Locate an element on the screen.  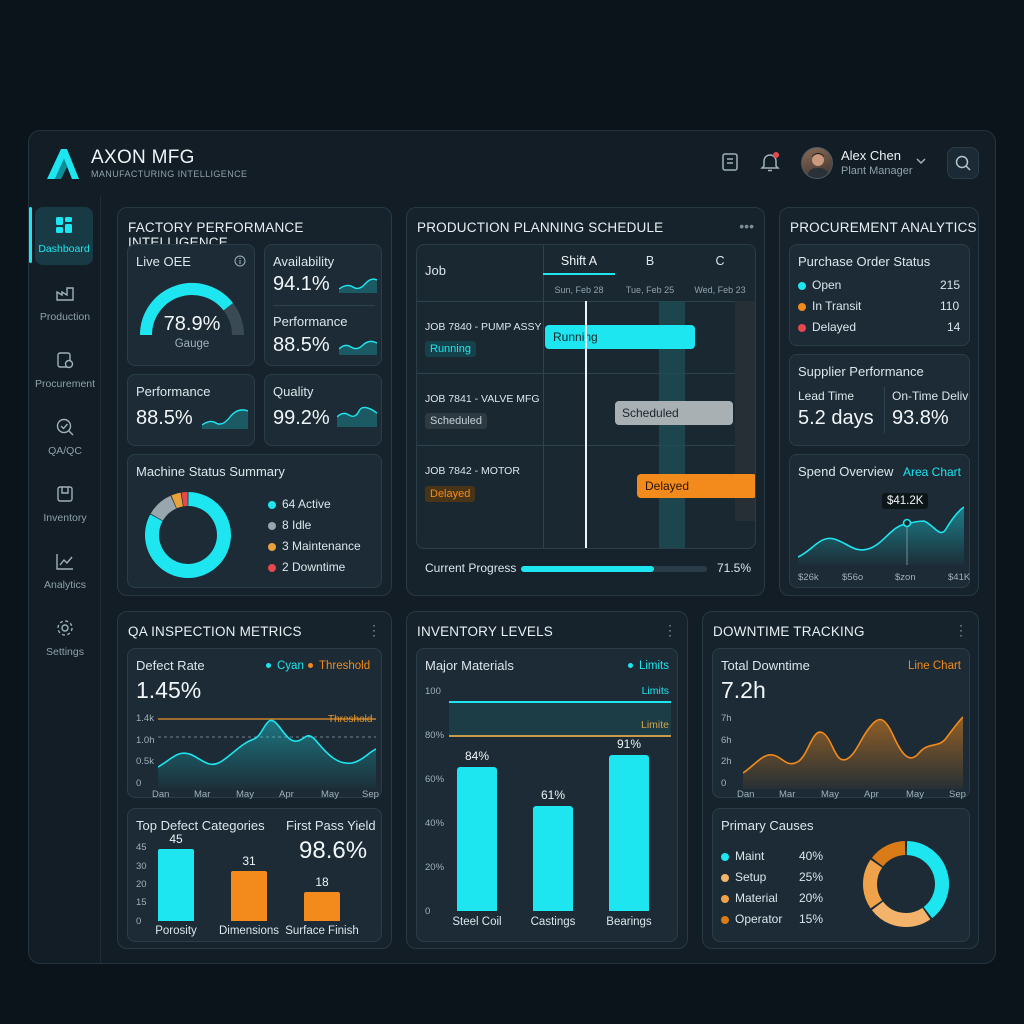
sidebar-item-settings: Settings is located at coordinates (65, 639).